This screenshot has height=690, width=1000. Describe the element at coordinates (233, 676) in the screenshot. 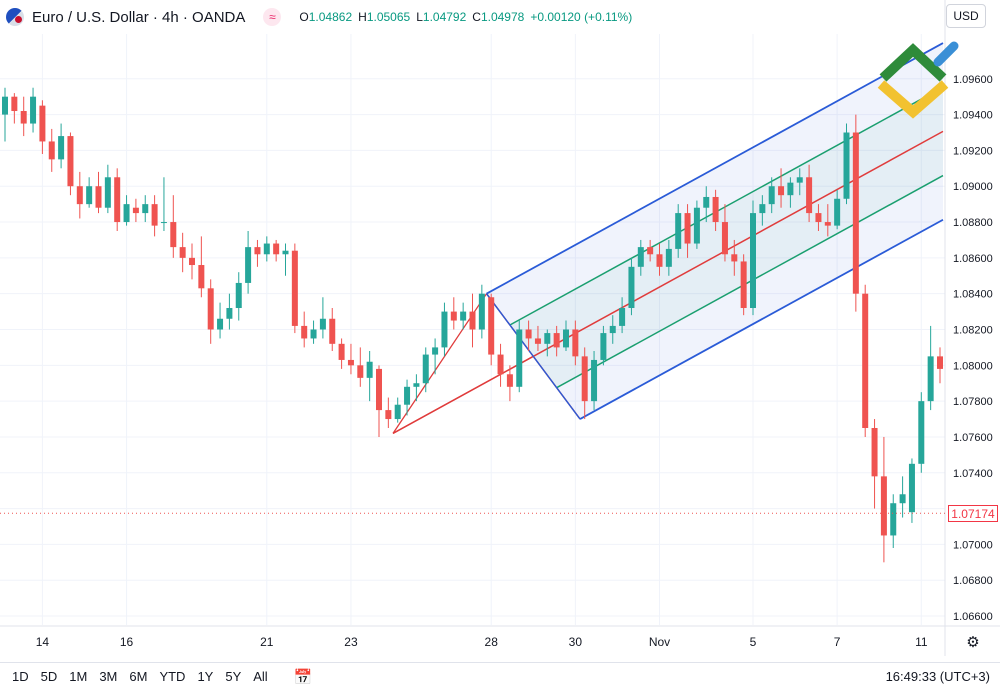

I see `range-5y-button: 5Y` at that location.